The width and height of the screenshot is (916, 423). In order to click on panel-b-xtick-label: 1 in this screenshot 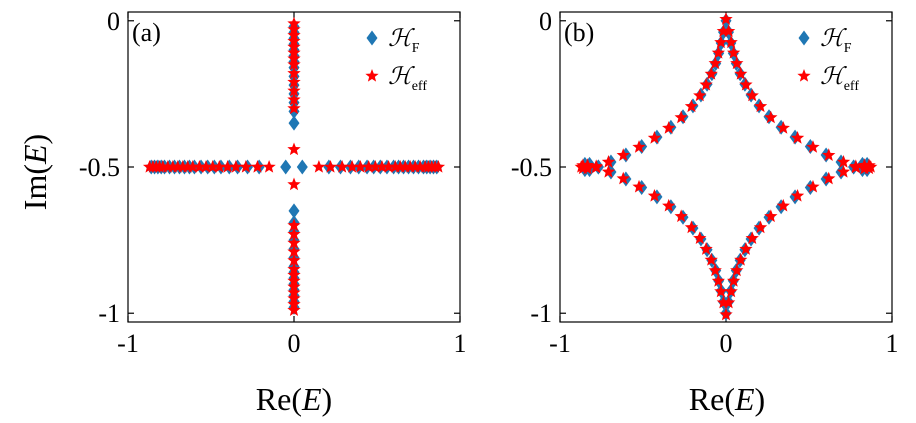, I will do `click(892, 343)`.